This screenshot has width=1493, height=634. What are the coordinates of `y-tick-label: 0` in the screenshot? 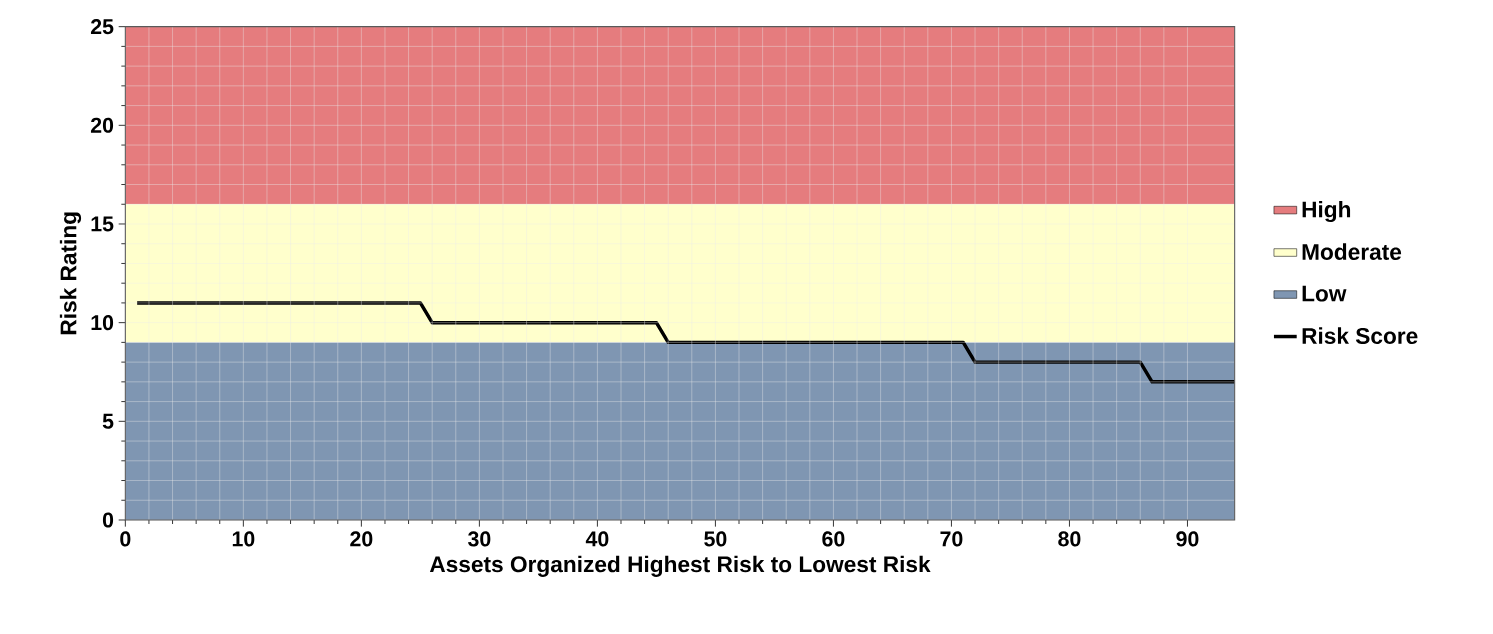 It's located at (108, 520).